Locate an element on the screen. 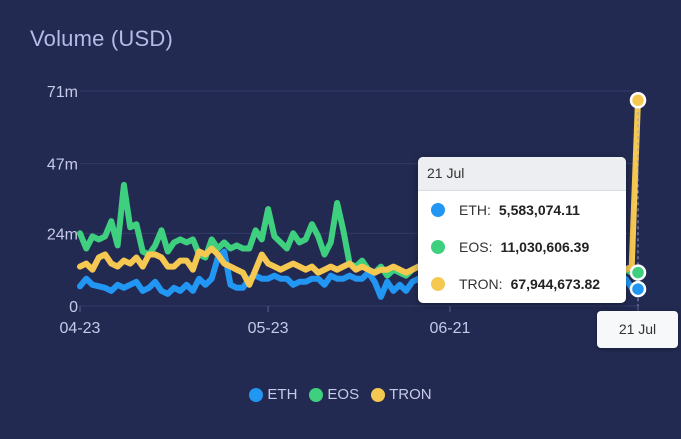  y-tick-label: 71m is located at coordinates (62, 92).